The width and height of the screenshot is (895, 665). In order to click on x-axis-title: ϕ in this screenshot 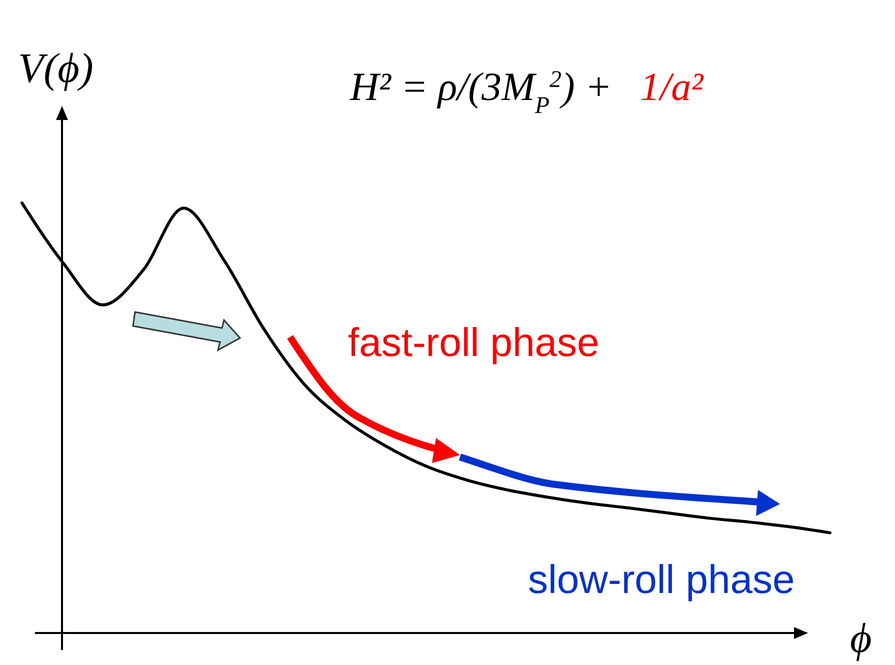, I will do `click(861, 639)`.